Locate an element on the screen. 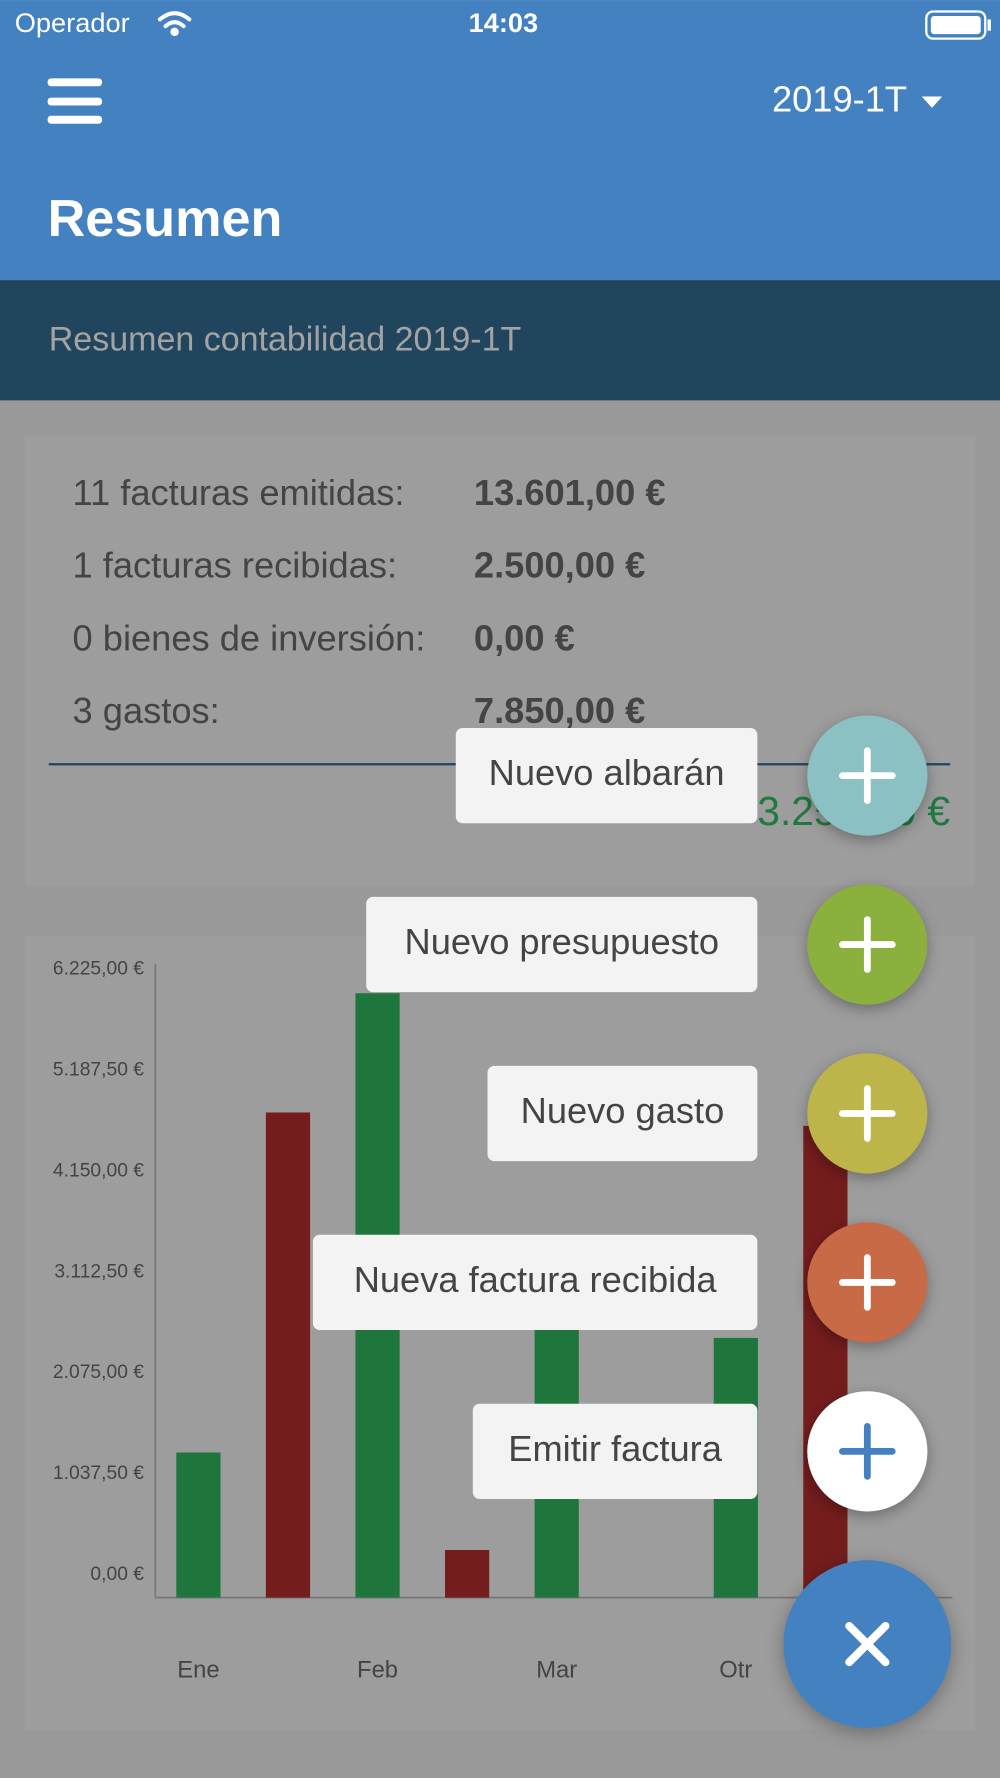 The width and height of the screenshot is (1000, 1778). y-tick-label: 0,00 € is located at coordinates (117, 1574).